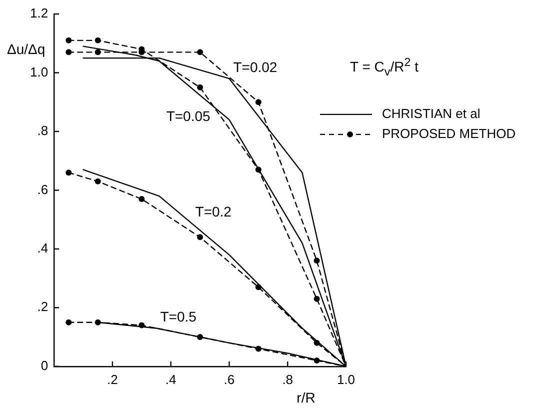 This screenshot has height=414, width=548. What do you see at coordinates (346, 379) in the screenshot?
I see `x-tick-label: 1.0` at bounding box center [346, 379].